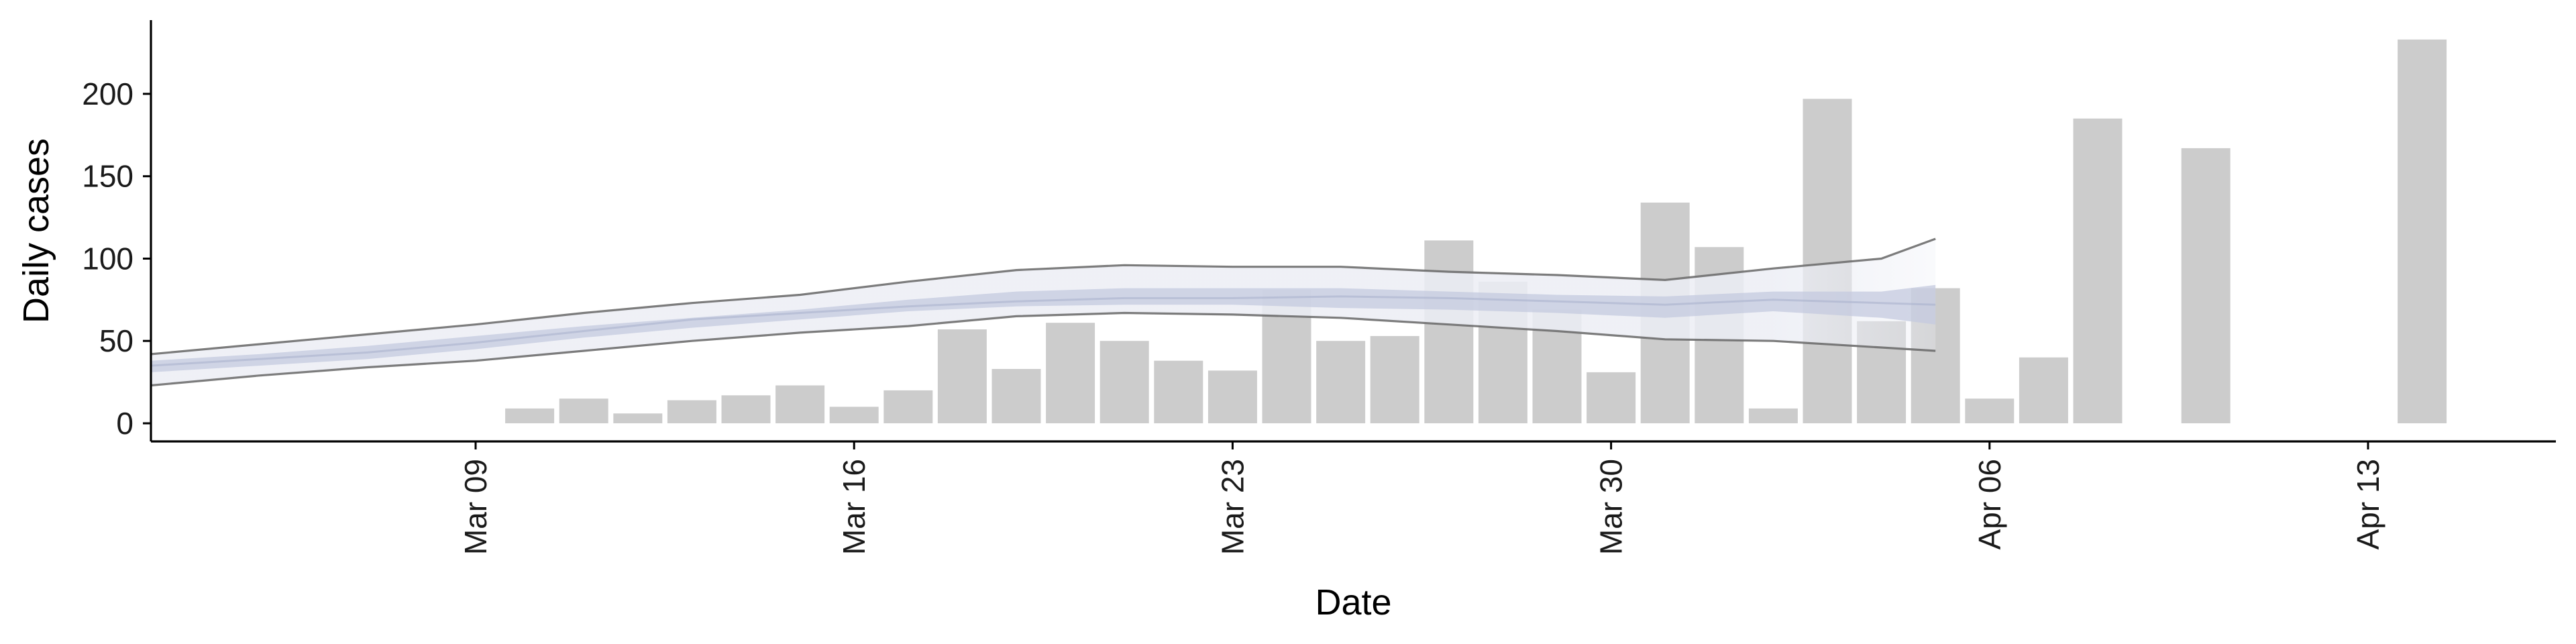 The width and height of the screenshot is (2576, 644). What do you see at coordinates (107, 176) in the screenshot?
I see `y-tick-label: 150` at bounding box center [107, 176].